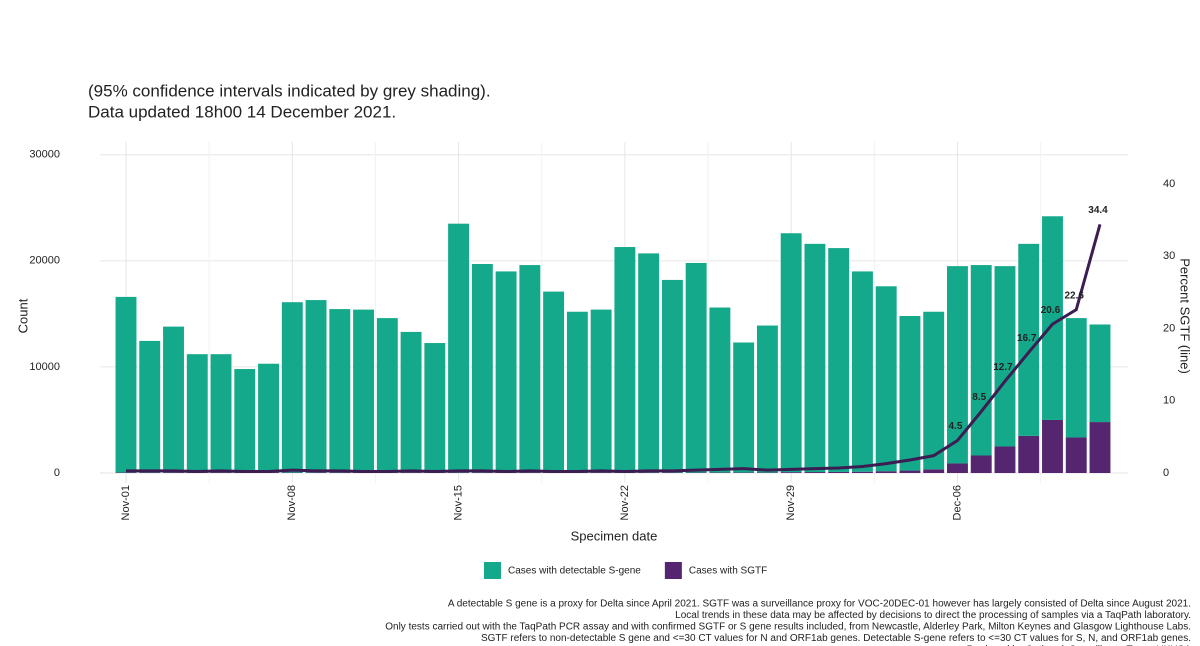 The height and width of the screenshot is (646, 1200). Describe the element at coordinates (1169, 328) in the screenshot. I see `y2-tick-label: 20` at that location.